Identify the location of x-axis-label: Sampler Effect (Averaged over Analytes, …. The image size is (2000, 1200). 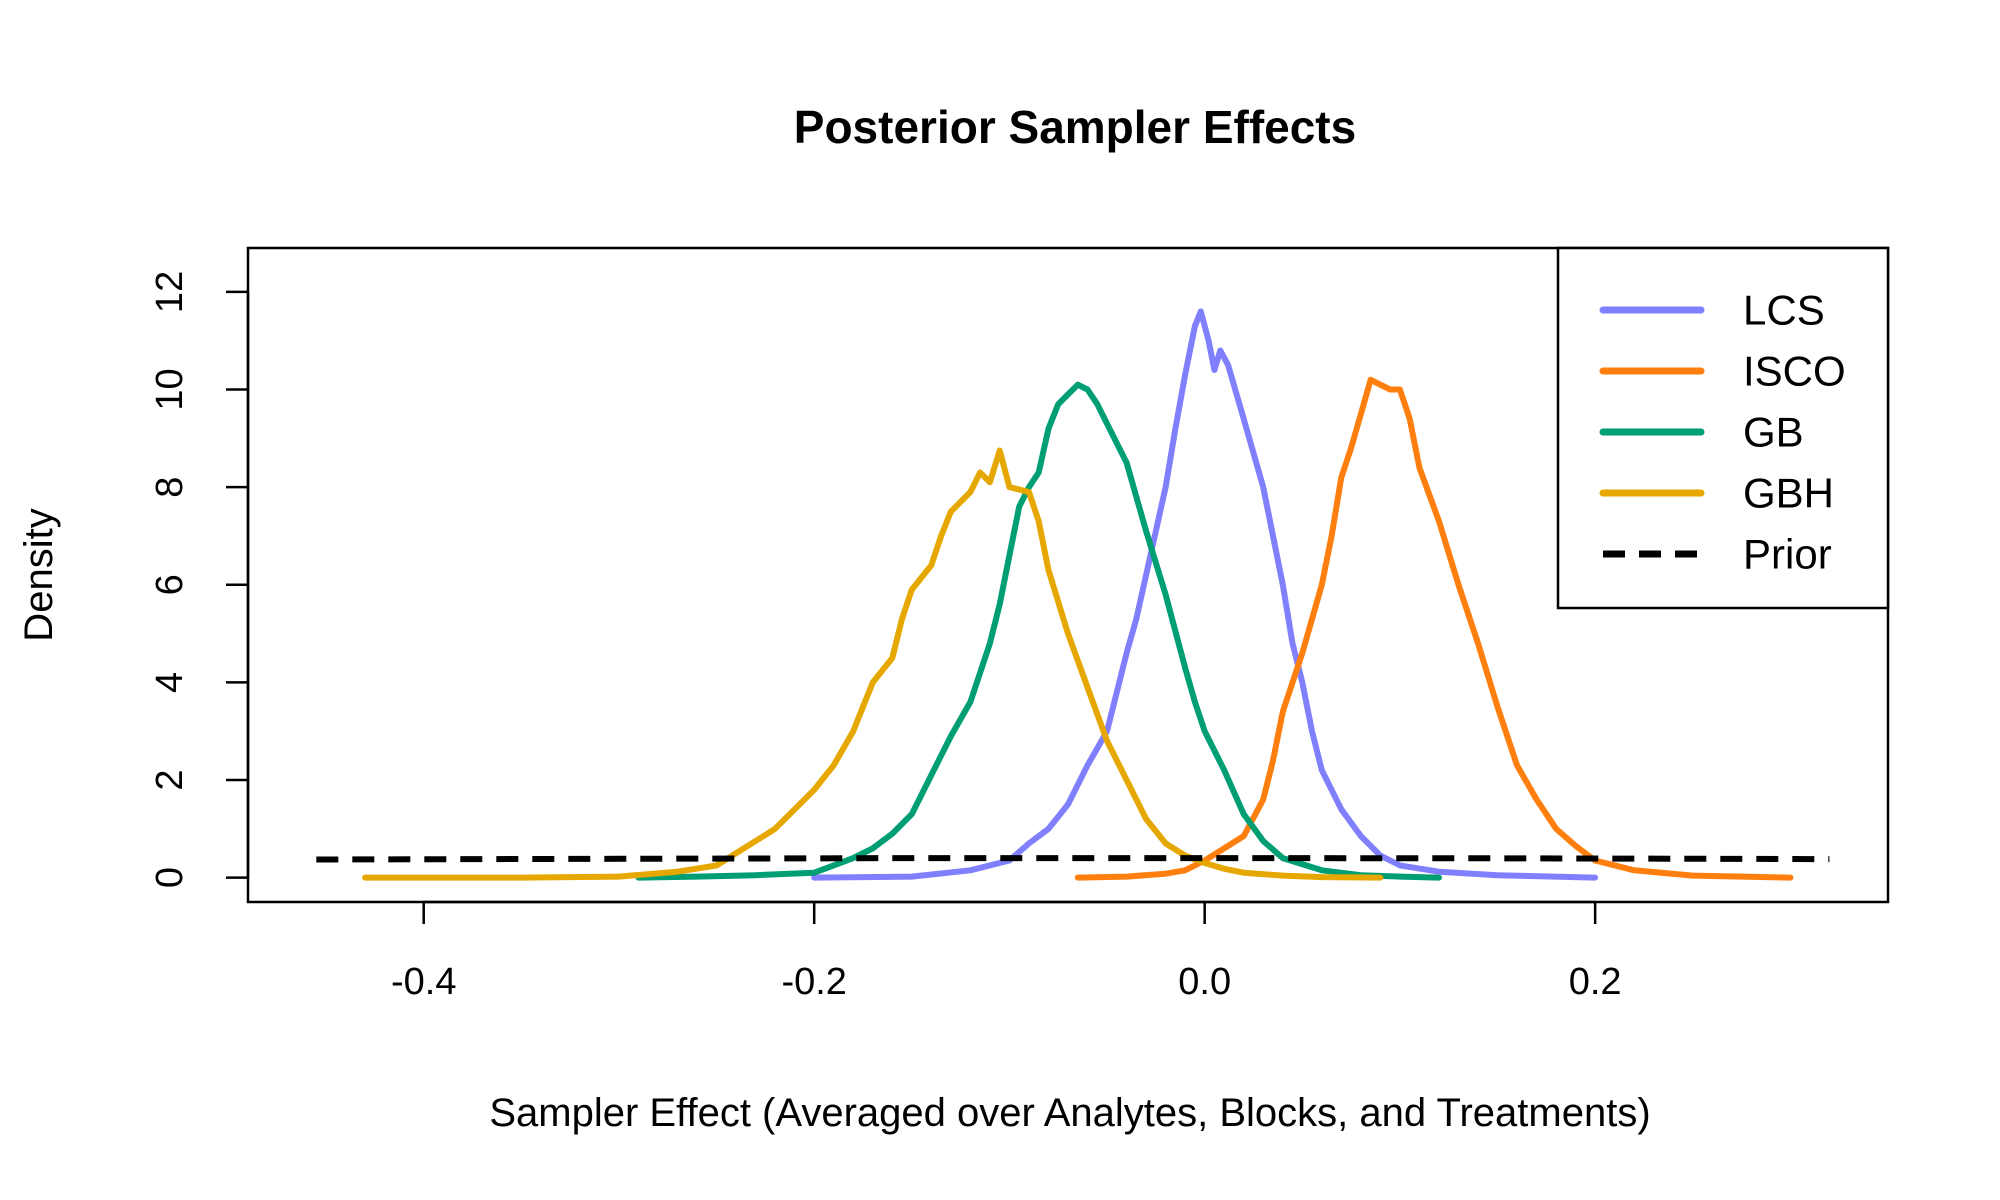
(1069, 1113).